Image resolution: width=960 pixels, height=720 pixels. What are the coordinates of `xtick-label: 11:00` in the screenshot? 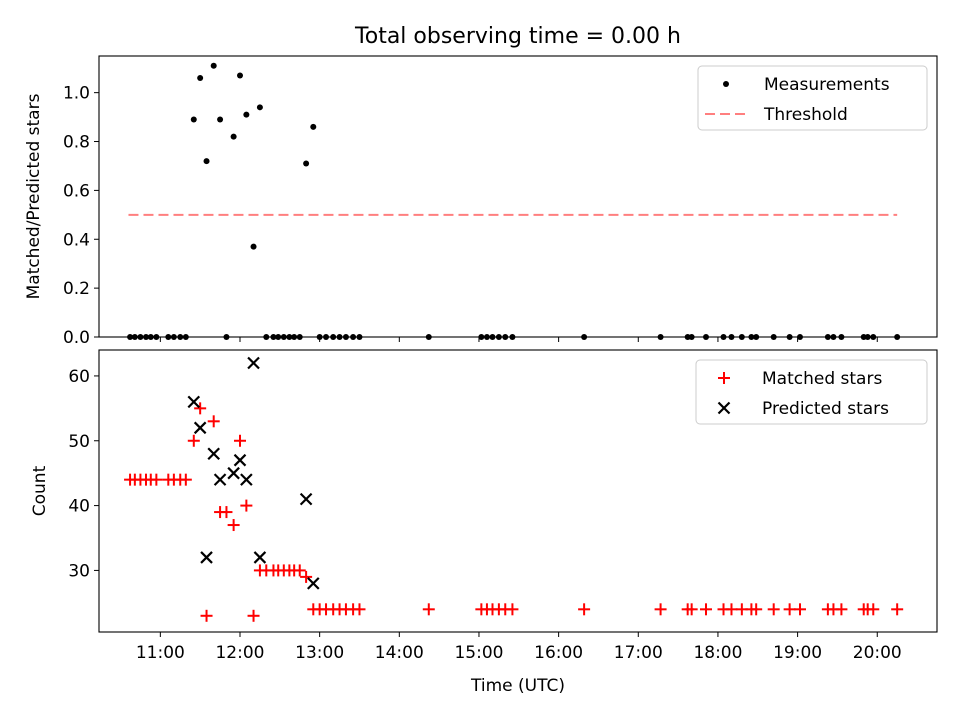 It's located at (160, 653).